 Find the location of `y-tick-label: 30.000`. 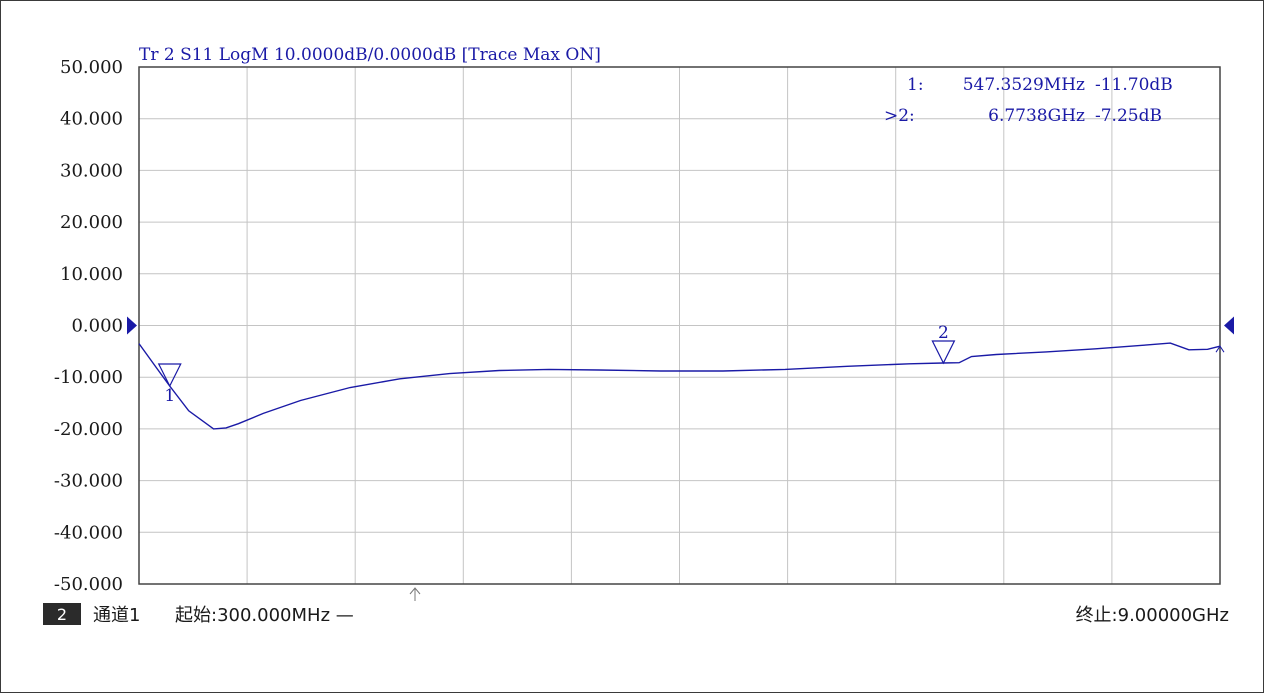

y-tick-label: 30.000 is located at coordinates (91, 170).